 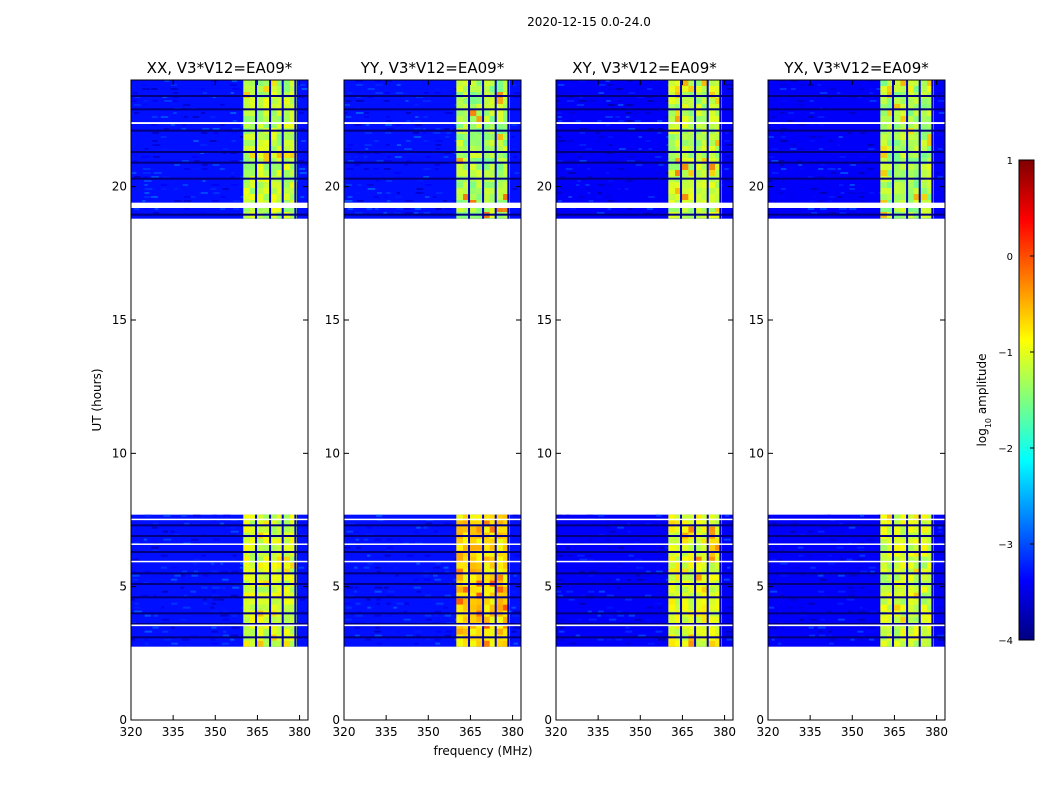 What do you see at coordinates (1005, 545) in the screenshot?
I see `colorbar-tick-label: −3` at bounding box center [1005, 545].